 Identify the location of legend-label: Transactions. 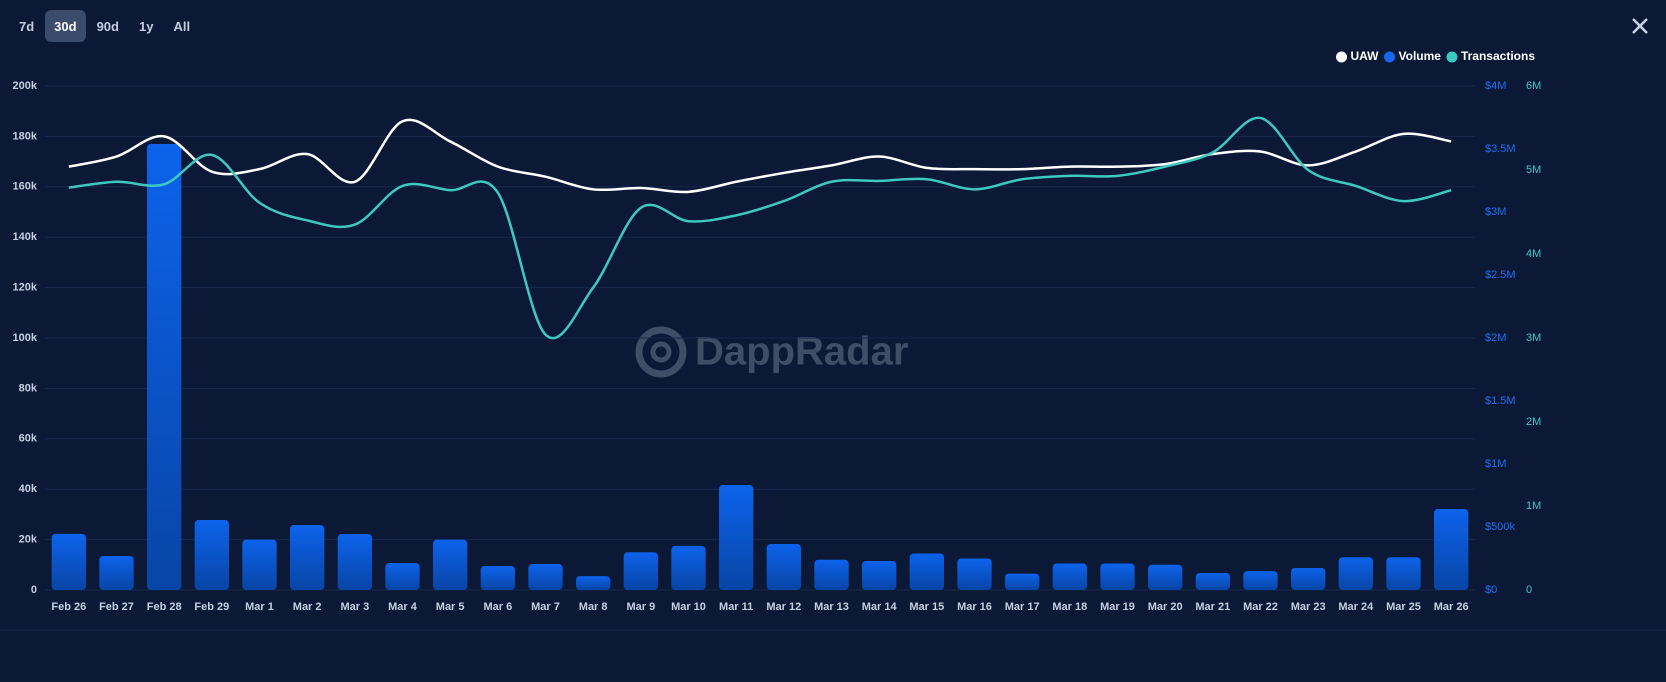
(1498, 56).